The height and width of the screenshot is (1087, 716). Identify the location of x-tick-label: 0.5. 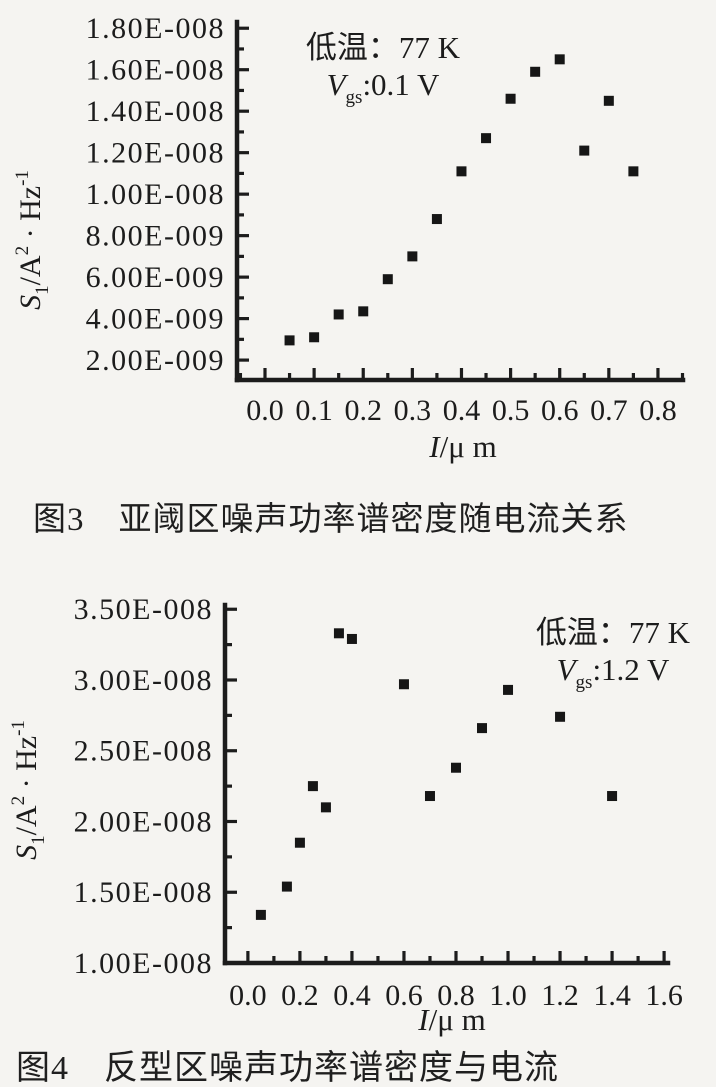
(511, 410).